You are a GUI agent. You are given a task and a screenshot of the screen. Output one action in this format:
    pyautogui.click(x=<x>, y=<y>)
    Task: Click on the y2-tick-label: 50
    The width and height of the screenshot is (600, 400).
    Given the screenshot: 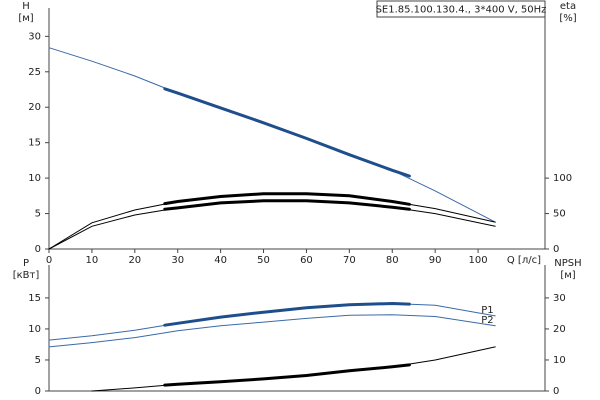 What is the action you would take?
    pyautogui.click(x=559, y=214)
    